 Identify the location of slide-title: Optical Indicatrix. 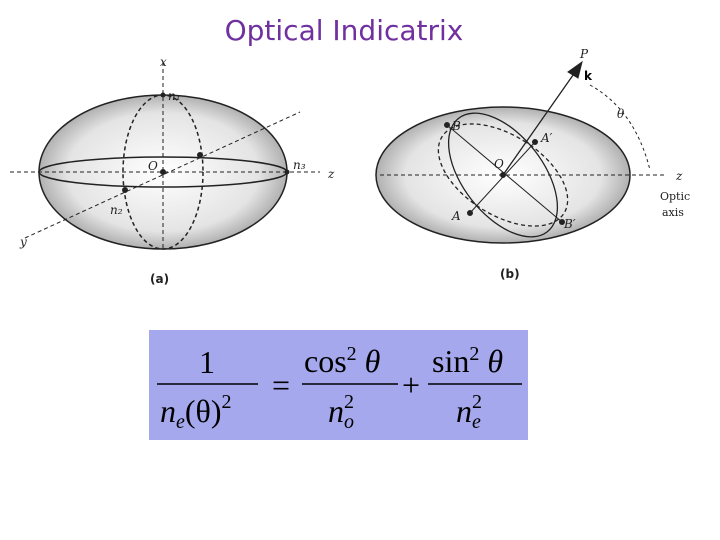
(344, 30).